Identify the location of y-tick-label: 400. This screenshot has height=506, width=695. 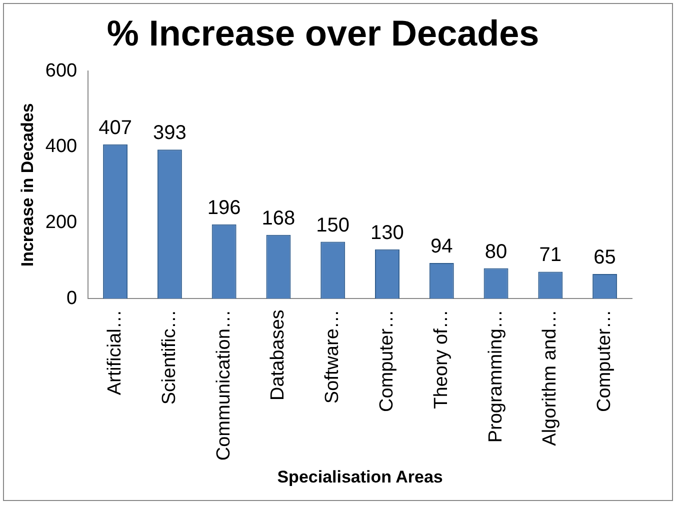
(61, 147).